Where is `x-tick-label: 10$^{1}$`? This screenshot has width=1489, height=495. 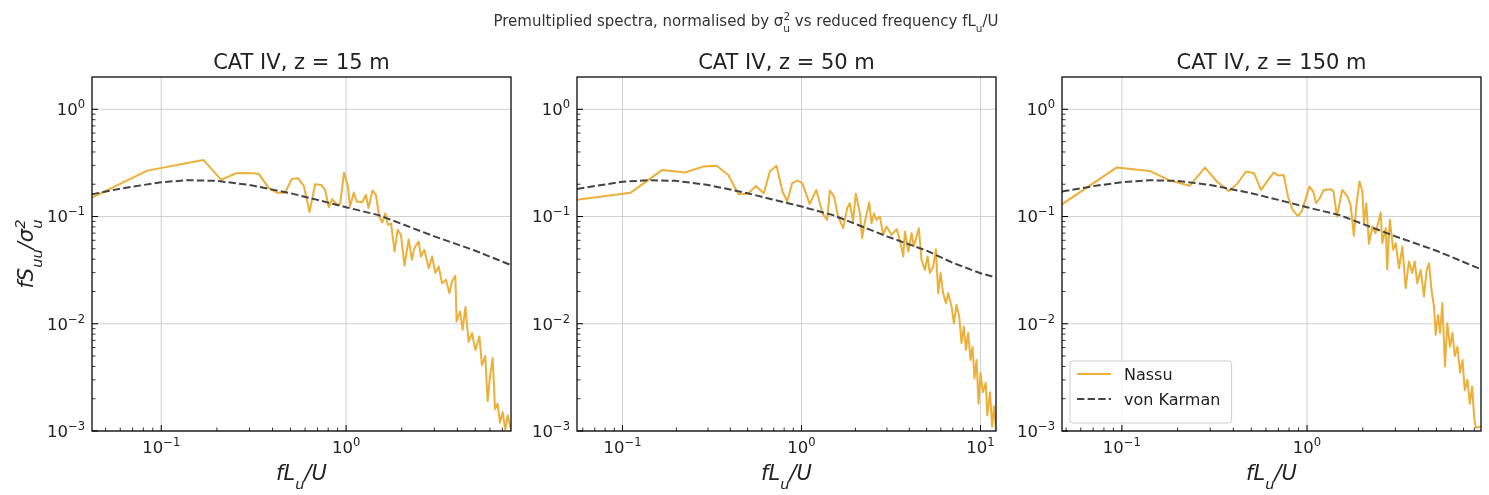 x-tick-label: 10$^{1}$ is located at coordinates (980, 446).